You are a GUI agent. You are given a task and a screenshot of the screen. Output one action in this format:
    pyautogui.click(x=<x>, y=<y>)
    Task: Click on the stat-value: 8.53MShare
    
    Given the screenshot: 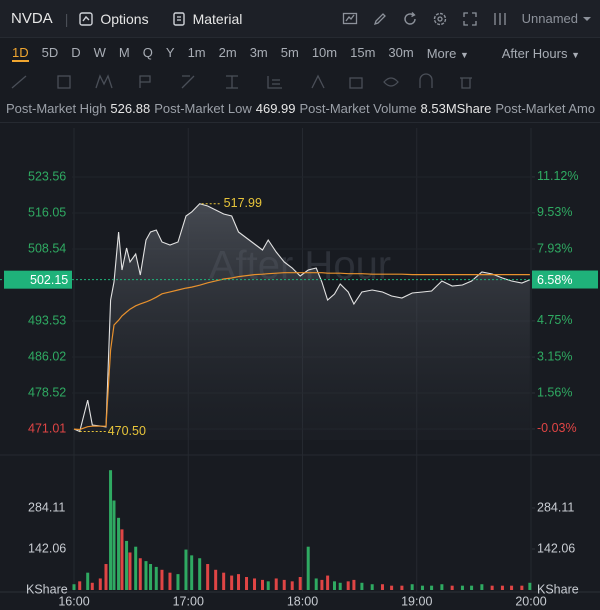 What is the action you would take?
    pyautogui.click(x=456, y=108)
    